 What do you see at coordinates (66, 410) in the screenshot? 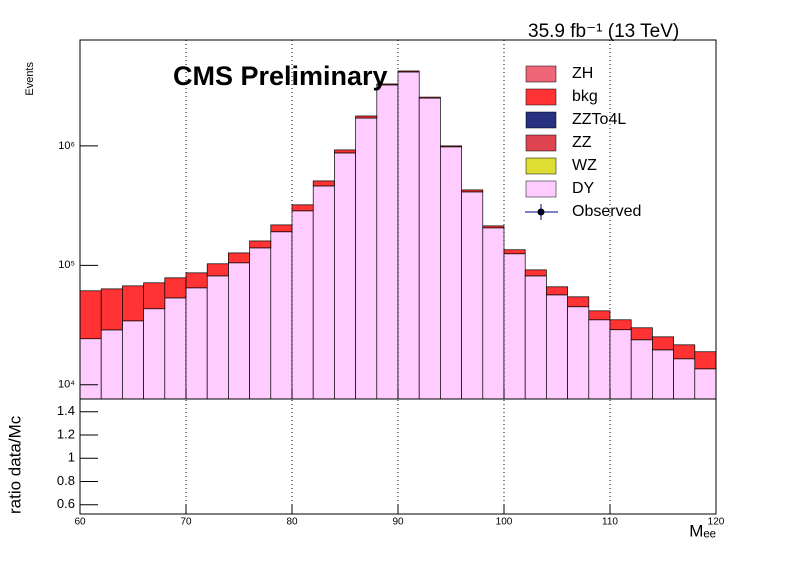
I see `y-tick-label: 1.4` at bounding box center [66, 410].